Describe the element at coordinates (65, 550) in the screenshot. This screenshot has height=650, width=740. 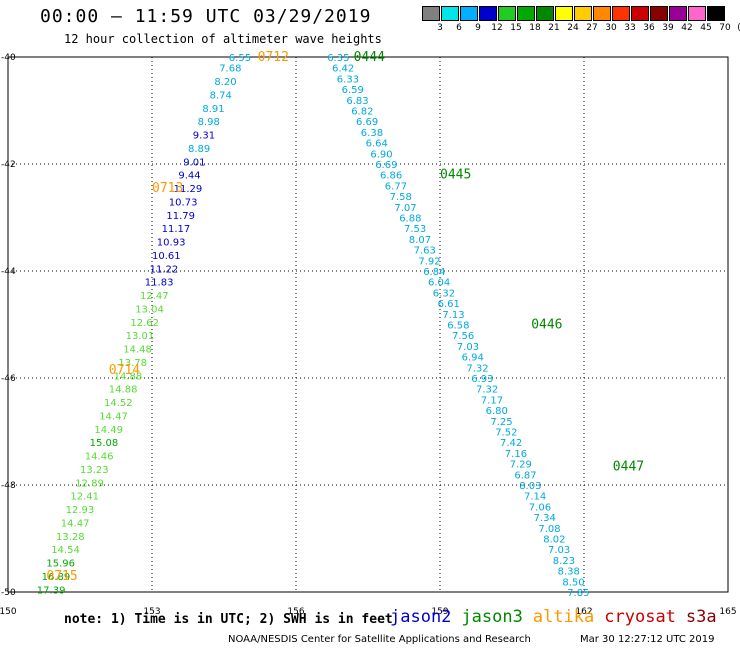
I see `data-label-altika: 14.54` at that location.